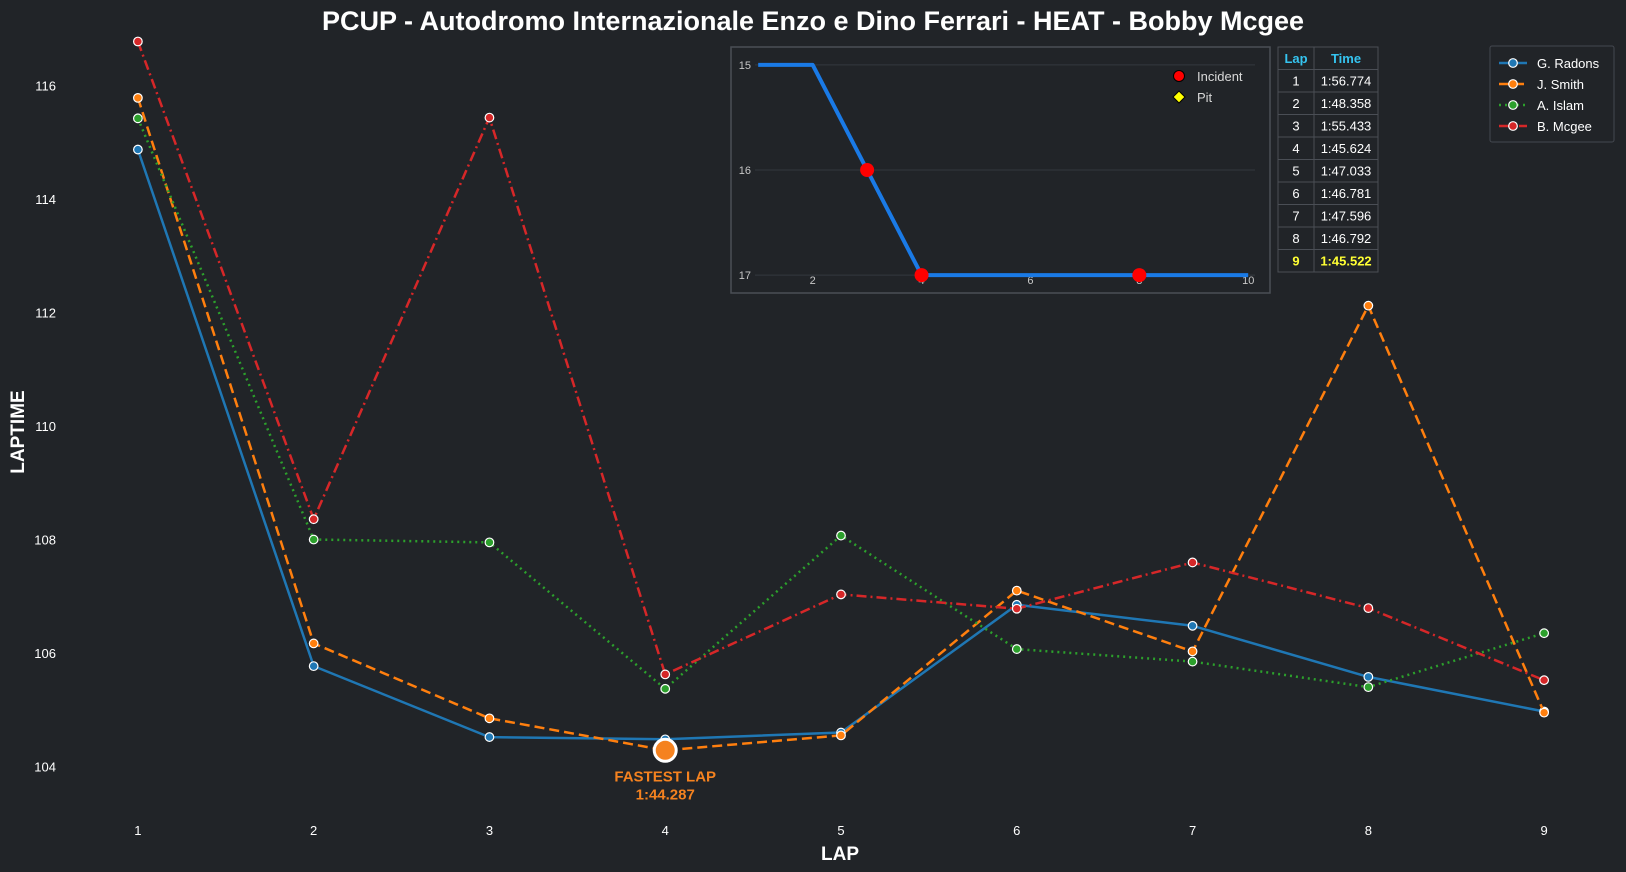 This screenshot has width=1626, height=872. Describe the element at coordinates (45, 199) in the screenshot. I see `y-tick-label: 114` at that location.